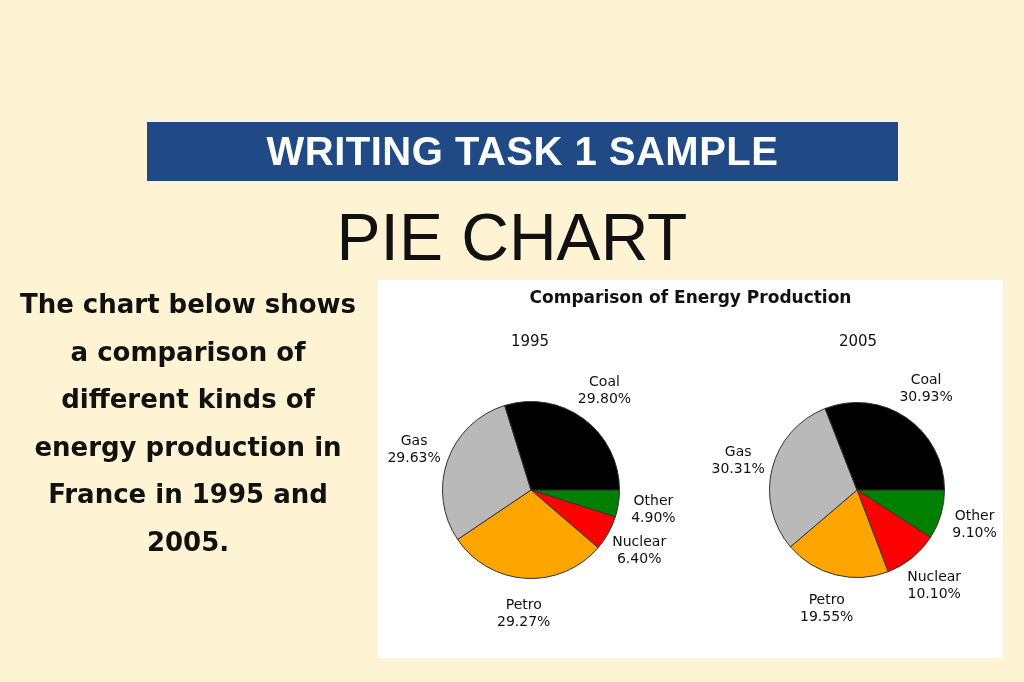 This screenshot has height=682, width=1024. What do you see at coordinates (604, 397) in the screenshot?
I see `data-label: 29.80%` at bounding box center [604, 397].